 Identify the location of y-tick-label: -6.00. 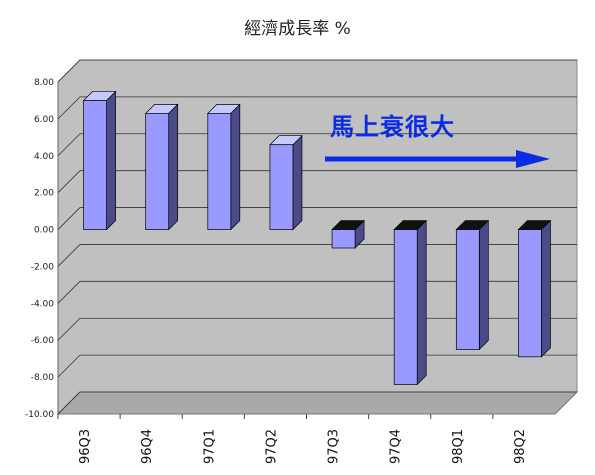
(43, 341).